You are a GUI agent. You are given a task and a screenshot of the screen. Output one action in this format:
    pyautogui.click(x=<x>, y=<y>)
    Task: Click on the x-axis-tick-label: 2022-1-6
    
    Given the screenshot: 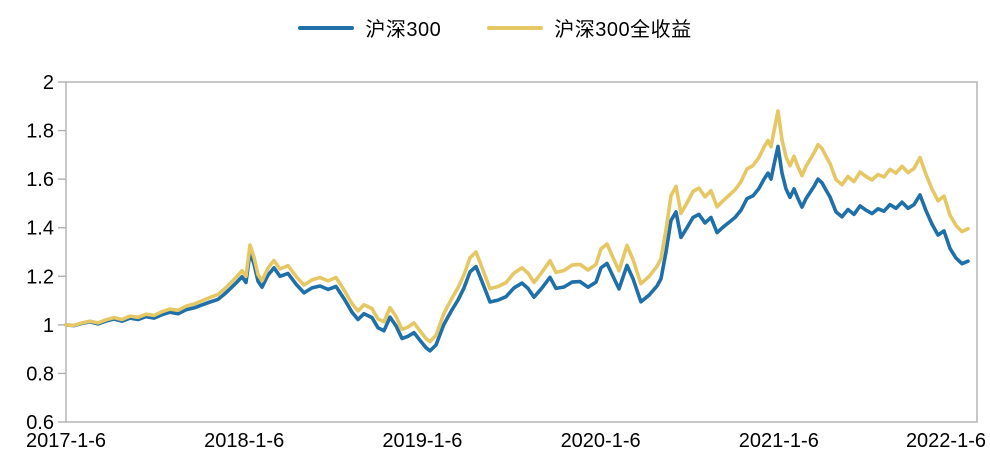 What is the action you would take?
    pyautogui.click(x=946, y=441)
    